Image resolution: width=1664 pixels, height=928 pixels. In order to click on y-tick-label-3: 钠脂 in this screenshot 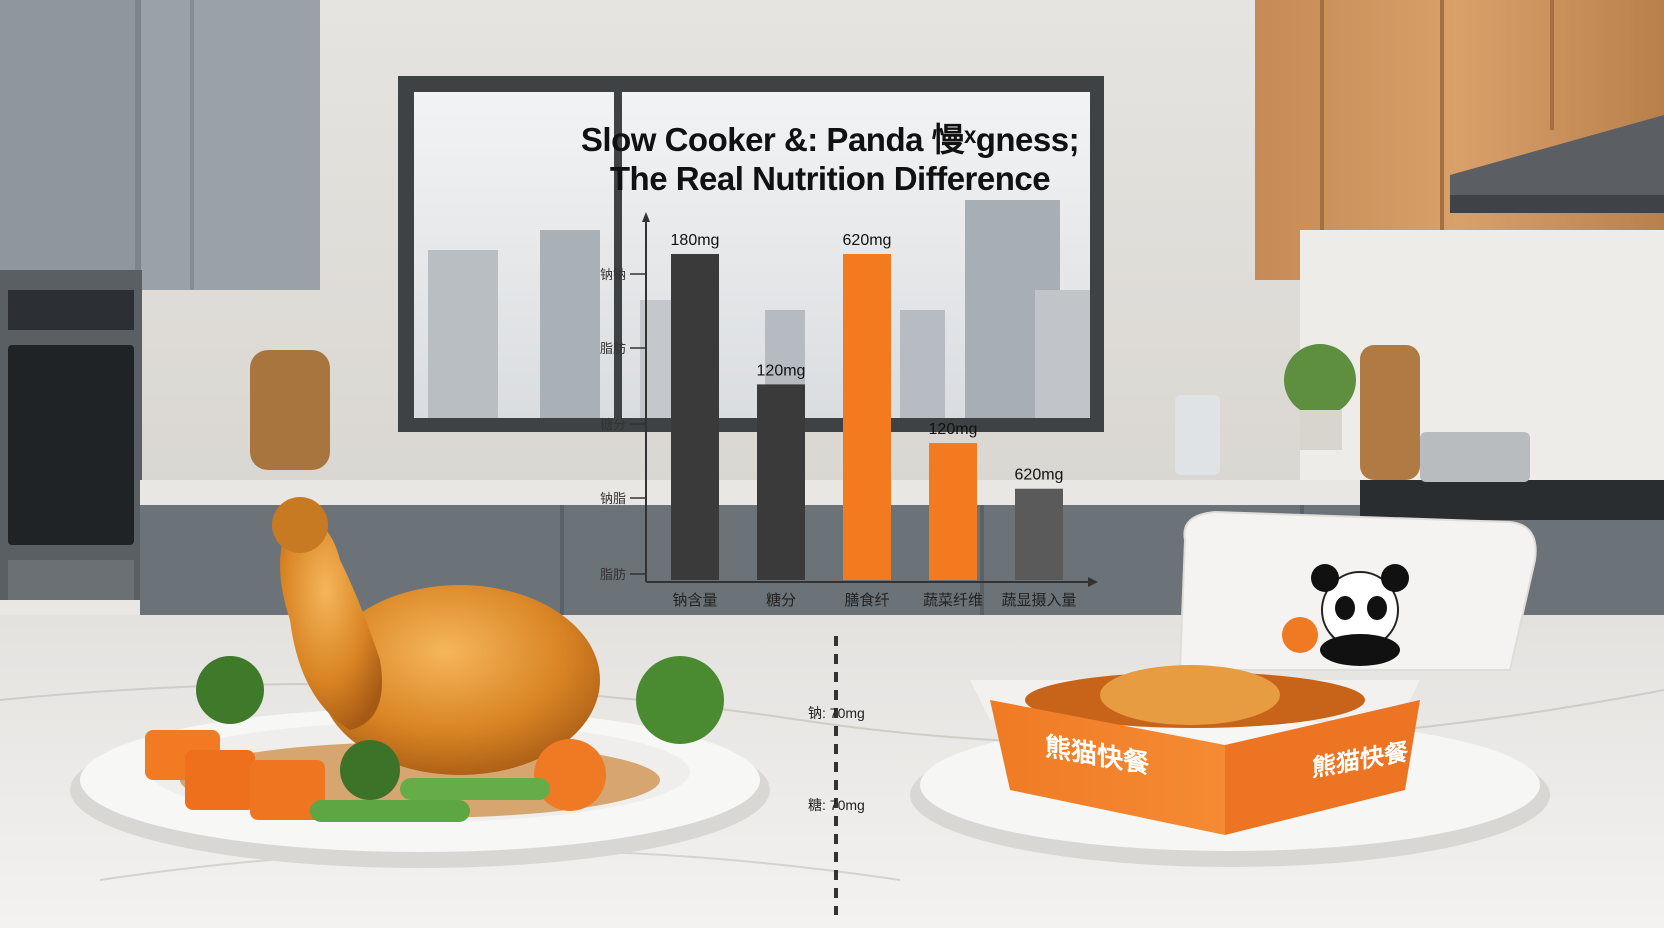, I will do `click(613, 499)`.